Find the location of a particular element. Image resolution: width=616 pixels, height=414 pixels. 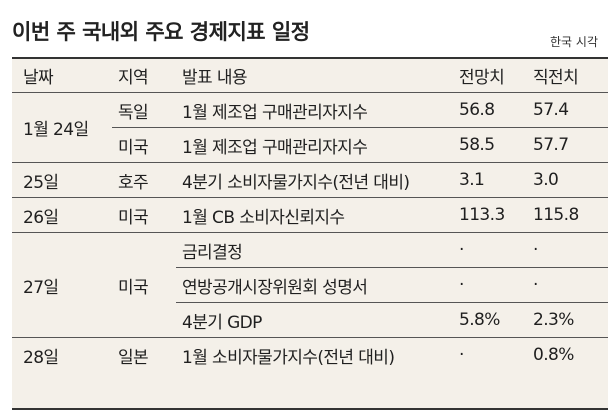

table-row: 1월 24일 독일 1월 제조업 구매관리자지수 56.8 57.4 is located at coordinates (310, 116).